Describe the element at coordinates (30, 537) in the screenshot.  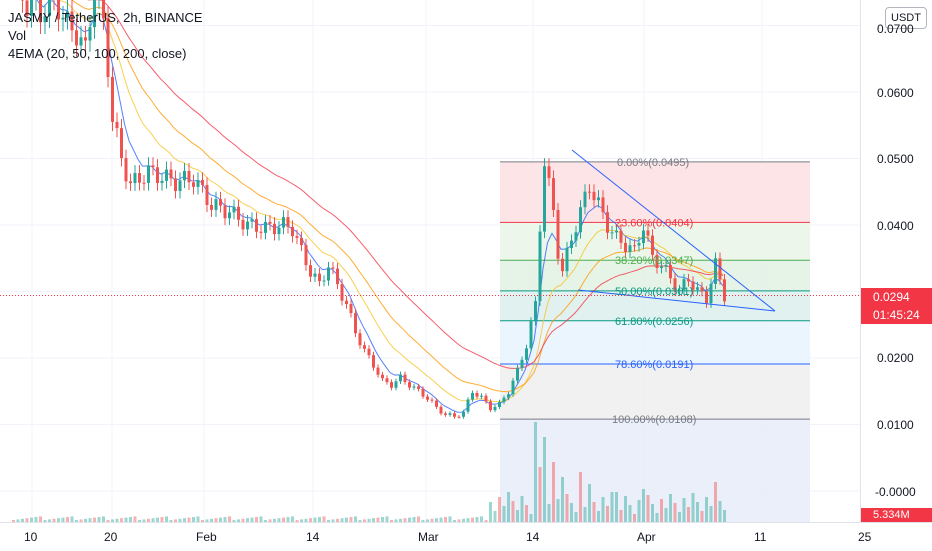
I see `time-label: 10` at that location.